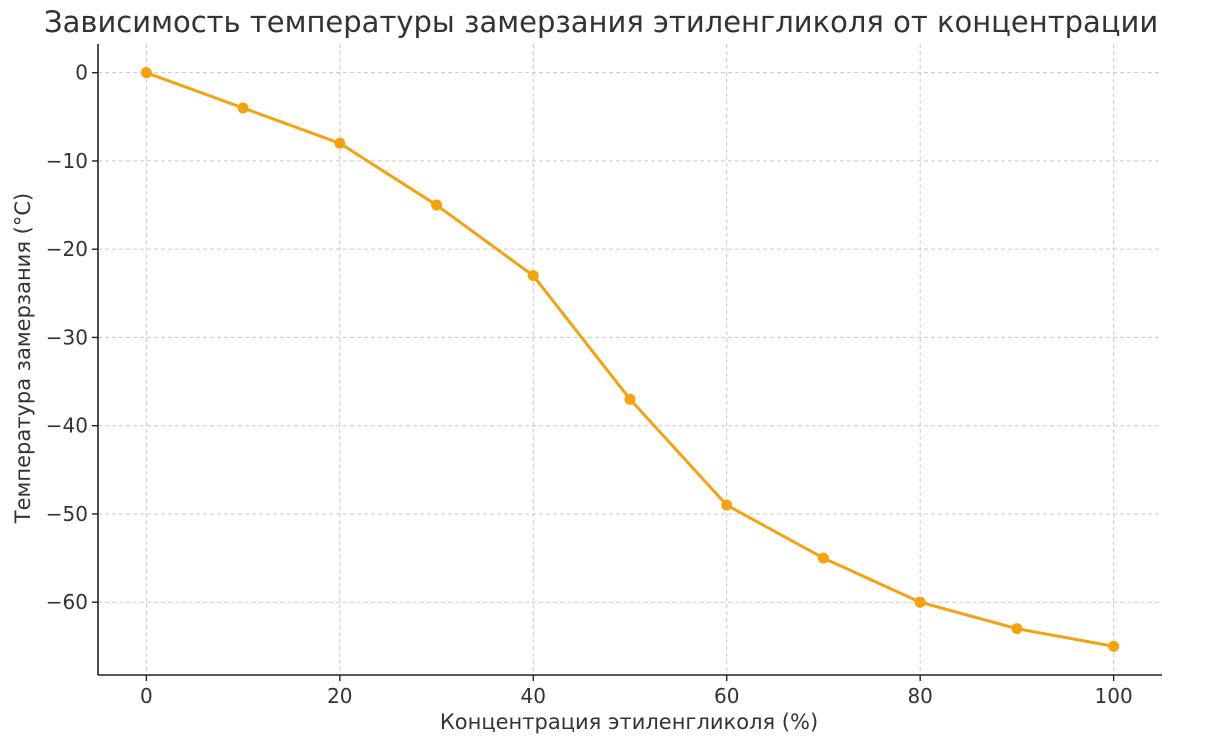  What do you see at coordinates (919, 696) in the screenshot?
I see `x-tick-label: 80` at bounding box center [919, 696].